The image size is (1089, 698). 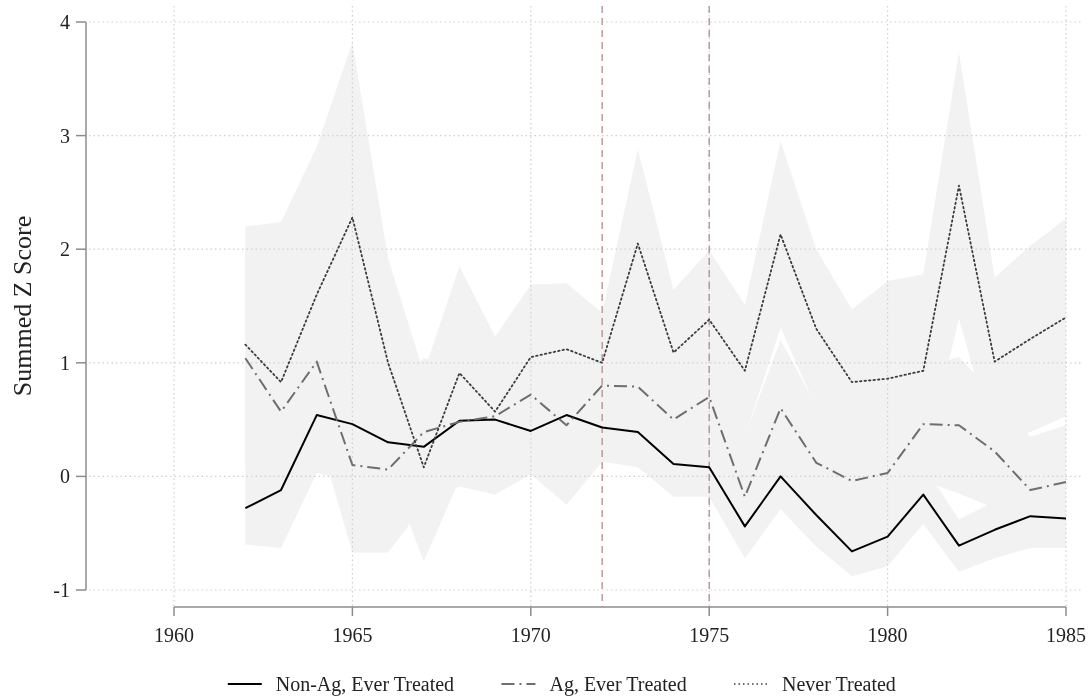 I want to click on y-tick-label: 2, so click(x=65, y=249).